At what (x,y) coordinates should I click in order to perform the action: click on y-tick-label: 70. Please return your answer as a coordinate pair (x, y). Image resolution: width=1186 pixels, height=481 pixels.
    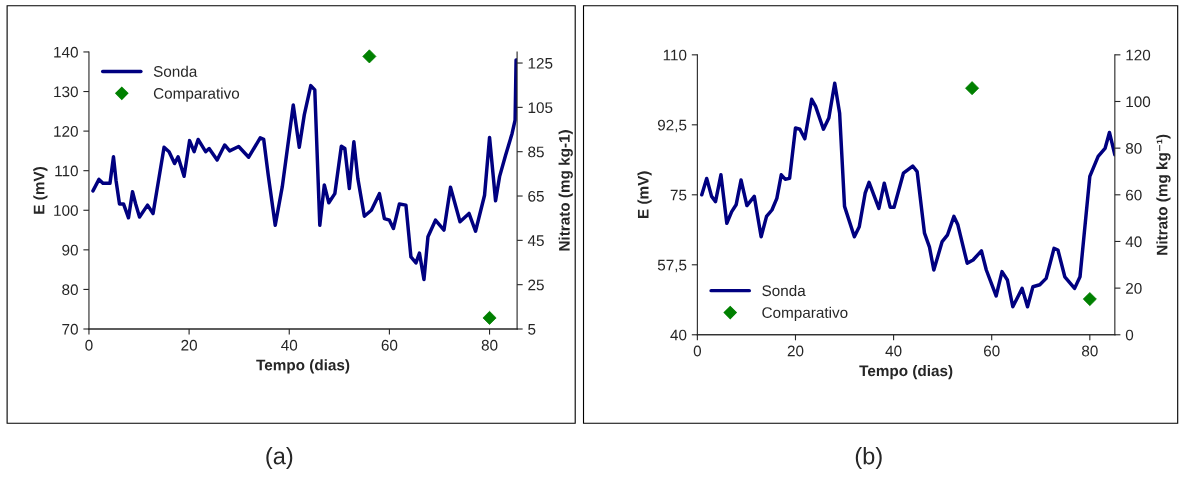
    Looking at the image, I should click on (70, 329).